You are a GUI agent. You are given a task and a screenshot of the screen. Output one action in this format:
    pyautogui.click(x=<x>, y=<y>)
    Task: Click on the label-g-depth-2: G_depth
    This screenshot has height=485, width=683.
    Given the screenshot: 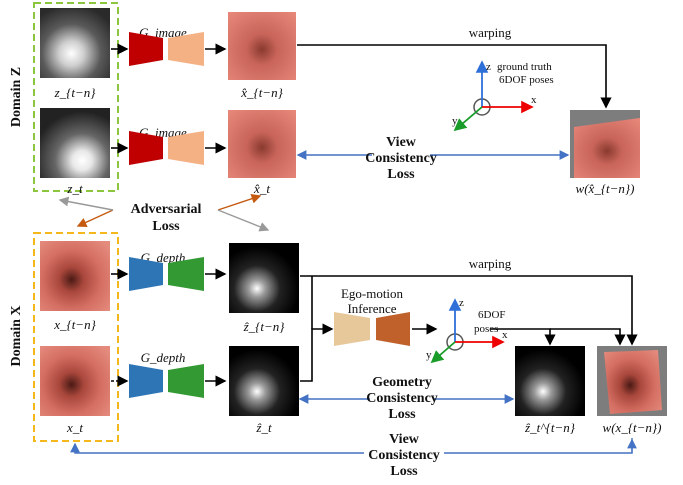 What is the action you would take?
    pyautogui.click(x=163, y=357)
    